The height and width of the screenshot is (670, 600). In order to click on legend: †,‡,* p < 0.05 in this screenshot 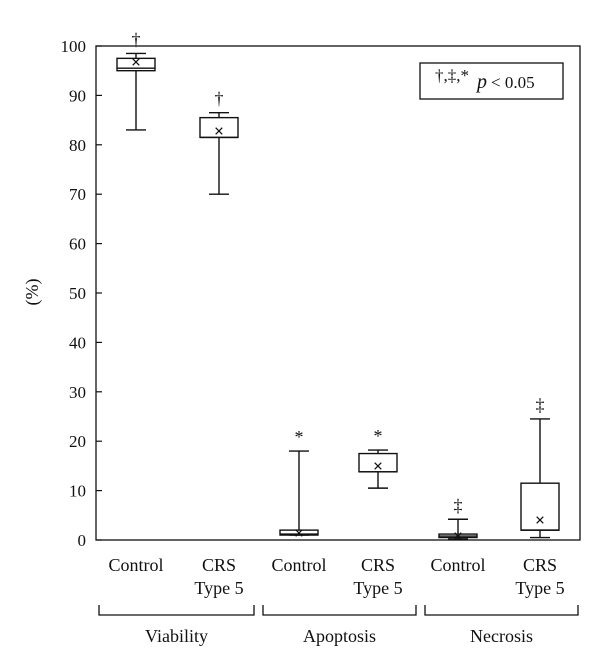, I will do `click(491, 81)`.